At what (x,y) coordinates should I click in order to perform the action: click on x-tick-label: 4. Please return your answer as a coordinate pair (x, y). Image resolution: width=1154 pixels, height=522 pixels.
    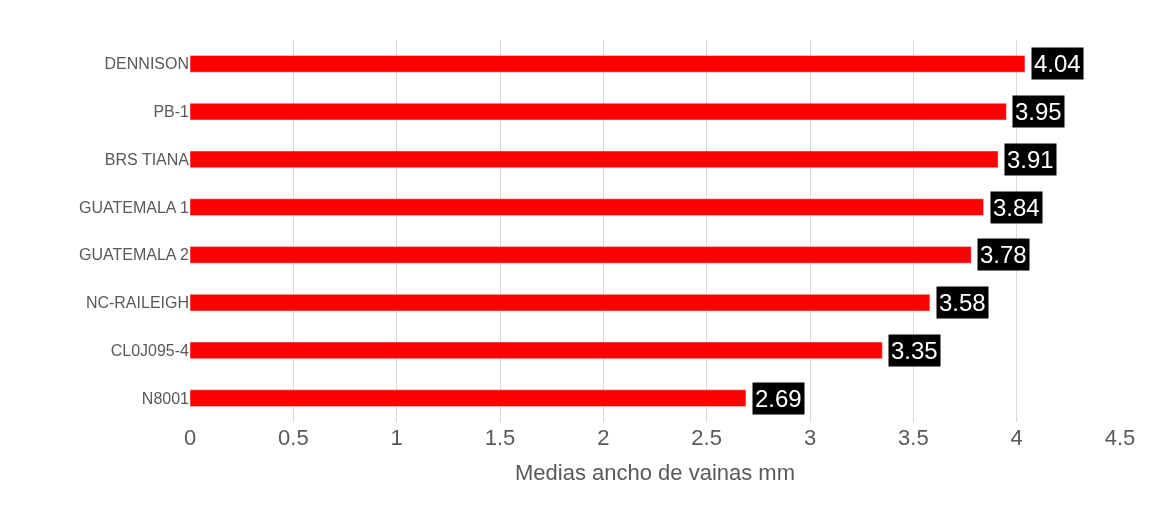
    Looking at the image, I should click on (1016, 437).